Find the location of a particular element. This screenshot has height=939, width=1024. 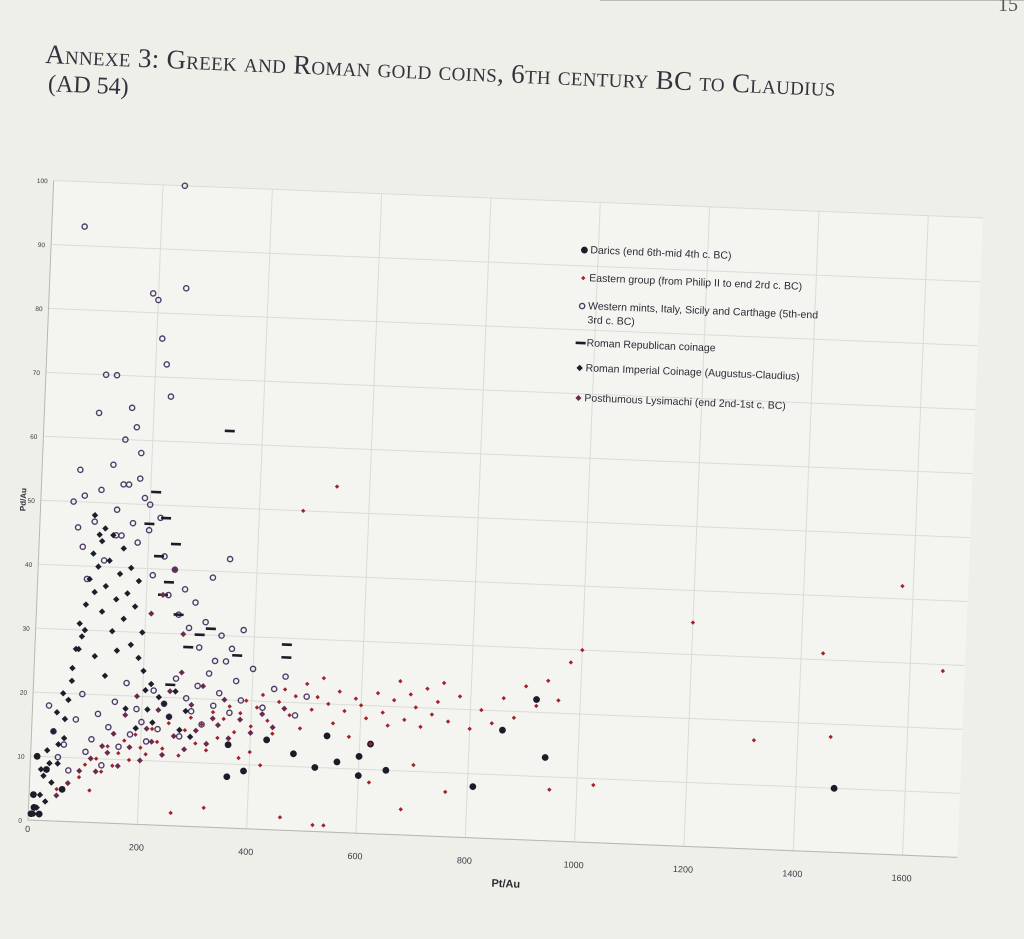

x-tick-label: 1200 is located at coordinates (683, 869).